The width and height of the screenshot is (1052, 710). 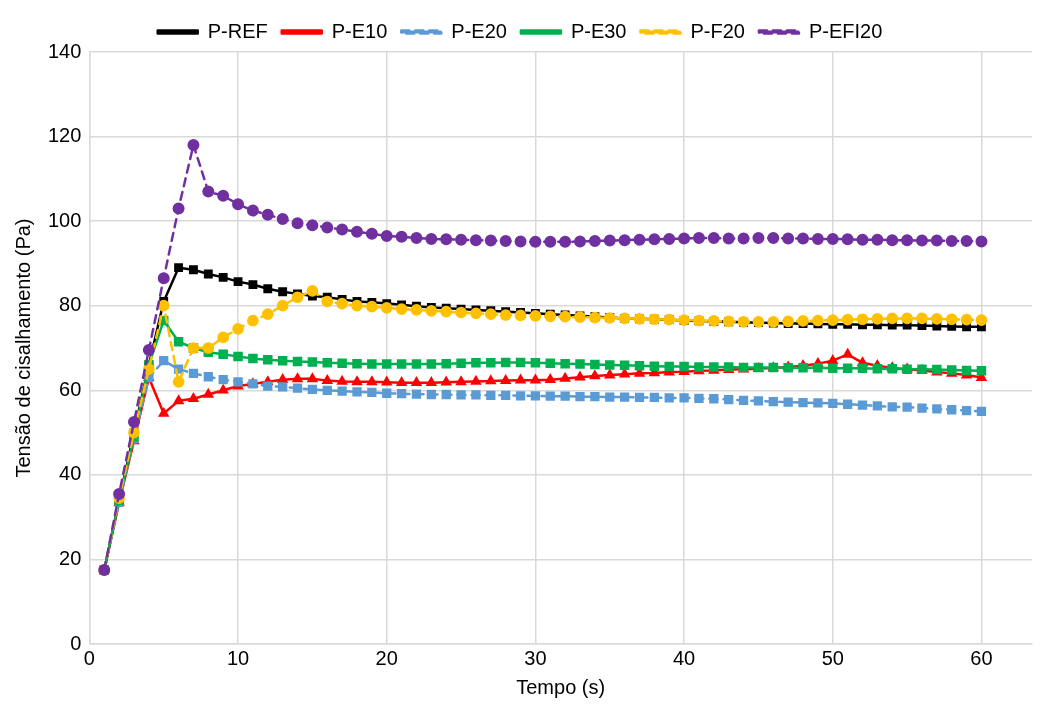 What do you see at coordinates (22, 348) in the screenshot?
I see `y-axis-title: Tensão de cisalhamento (Pa)` at bounding box center [22, 348].